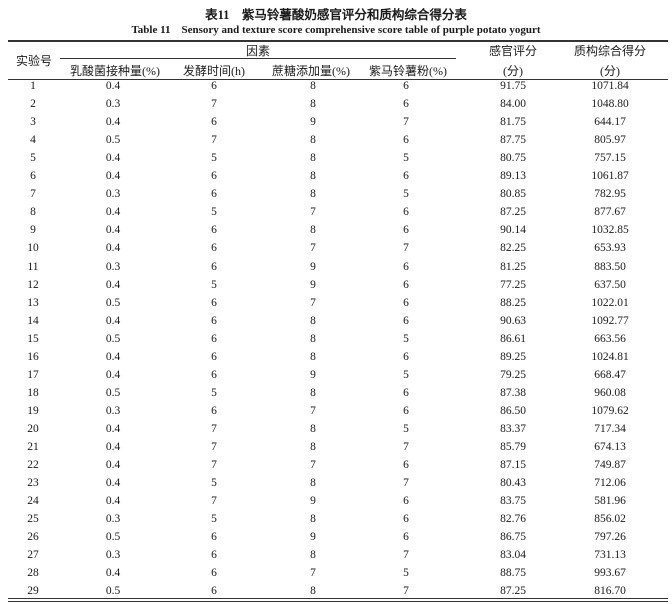 Image resolution: width=672 pixels, height=604 pixels. Describe the element at coordinates (336, 504) in the screenshot. I see `table-row: 24 0.4 7 9 6 83.75 581.96` at that location.